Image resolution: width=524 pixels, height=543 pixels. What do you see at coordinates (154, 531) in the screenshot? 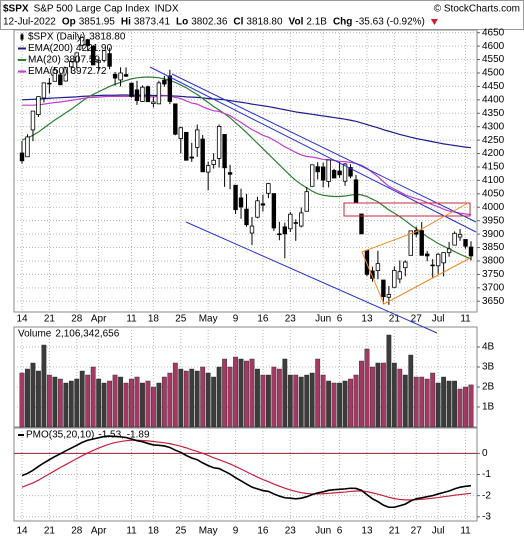
I see `x-tick-label: 18` at bounding box center [154, 531].